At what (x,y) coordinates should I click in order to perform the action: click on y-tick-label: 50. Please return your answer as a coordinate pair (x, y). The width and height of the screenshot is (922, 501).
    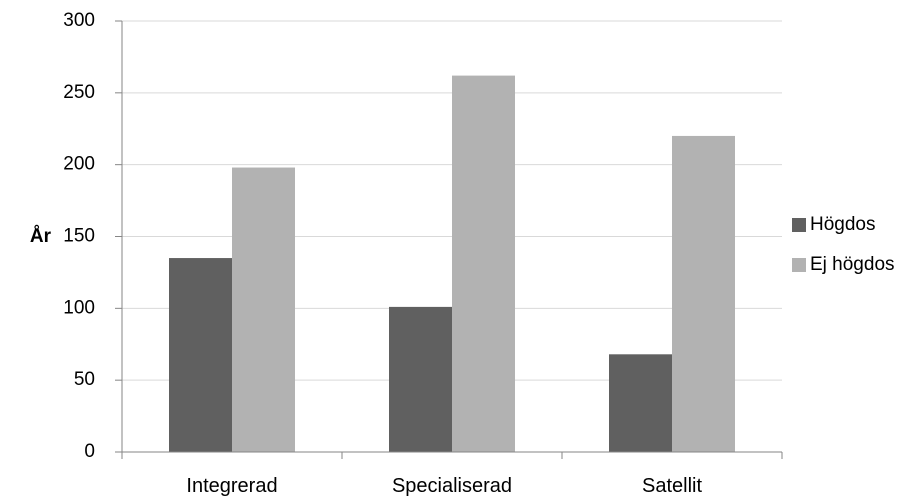
    Looking at the image, I should click on (84, 379).